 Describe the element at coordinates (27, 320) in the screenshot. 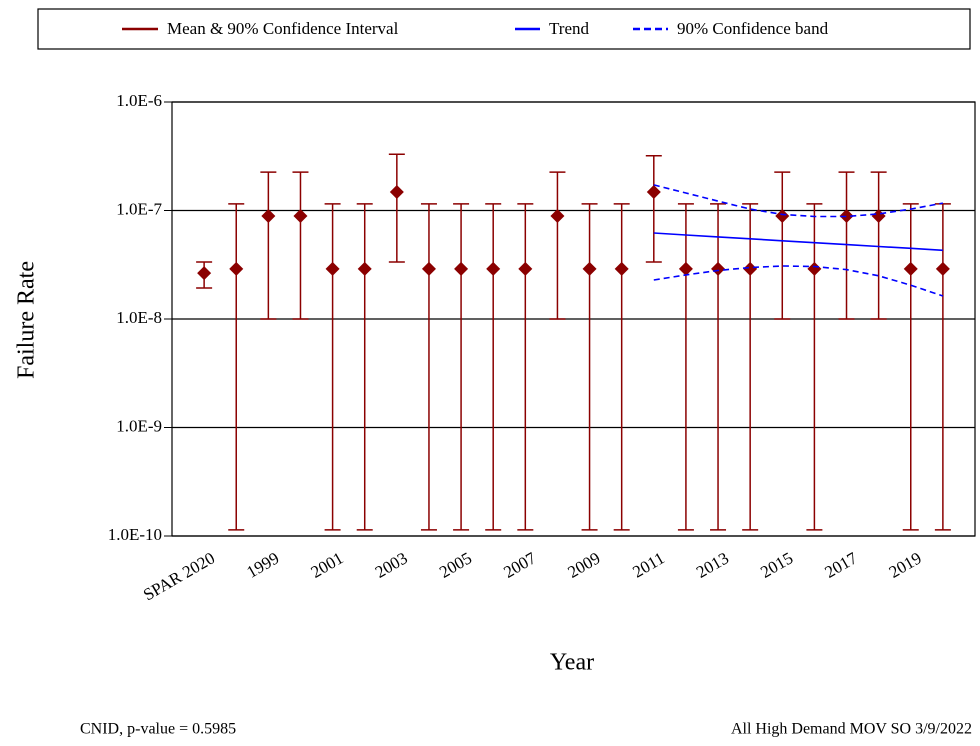

I see `y-axis-label: Failure Rate` at that location.